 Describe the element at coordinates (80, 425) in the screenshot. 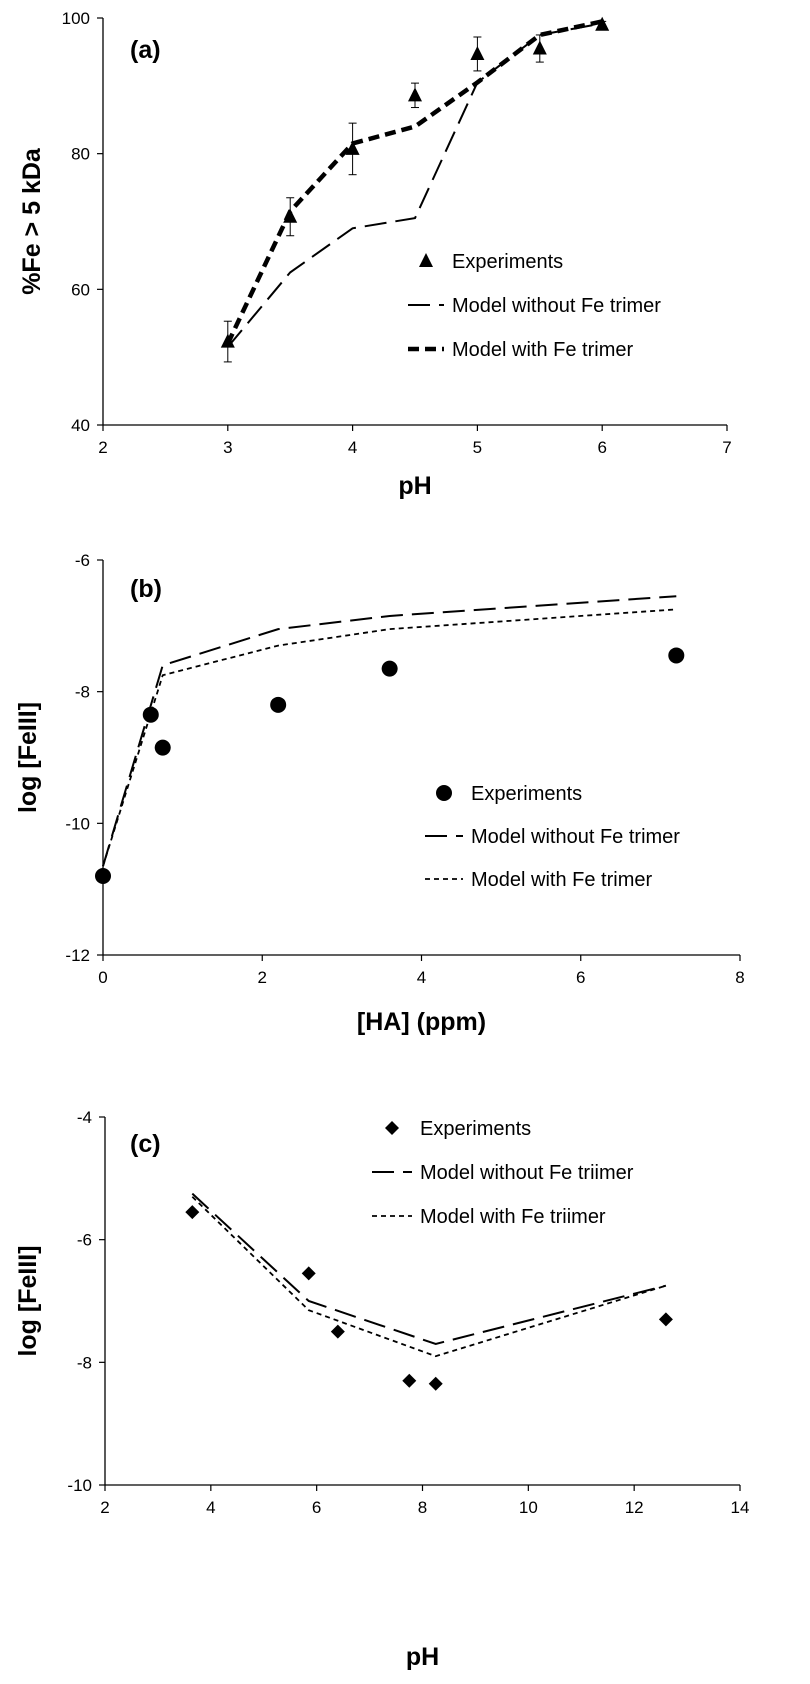

I see `y-tick-label: 40` at that location.